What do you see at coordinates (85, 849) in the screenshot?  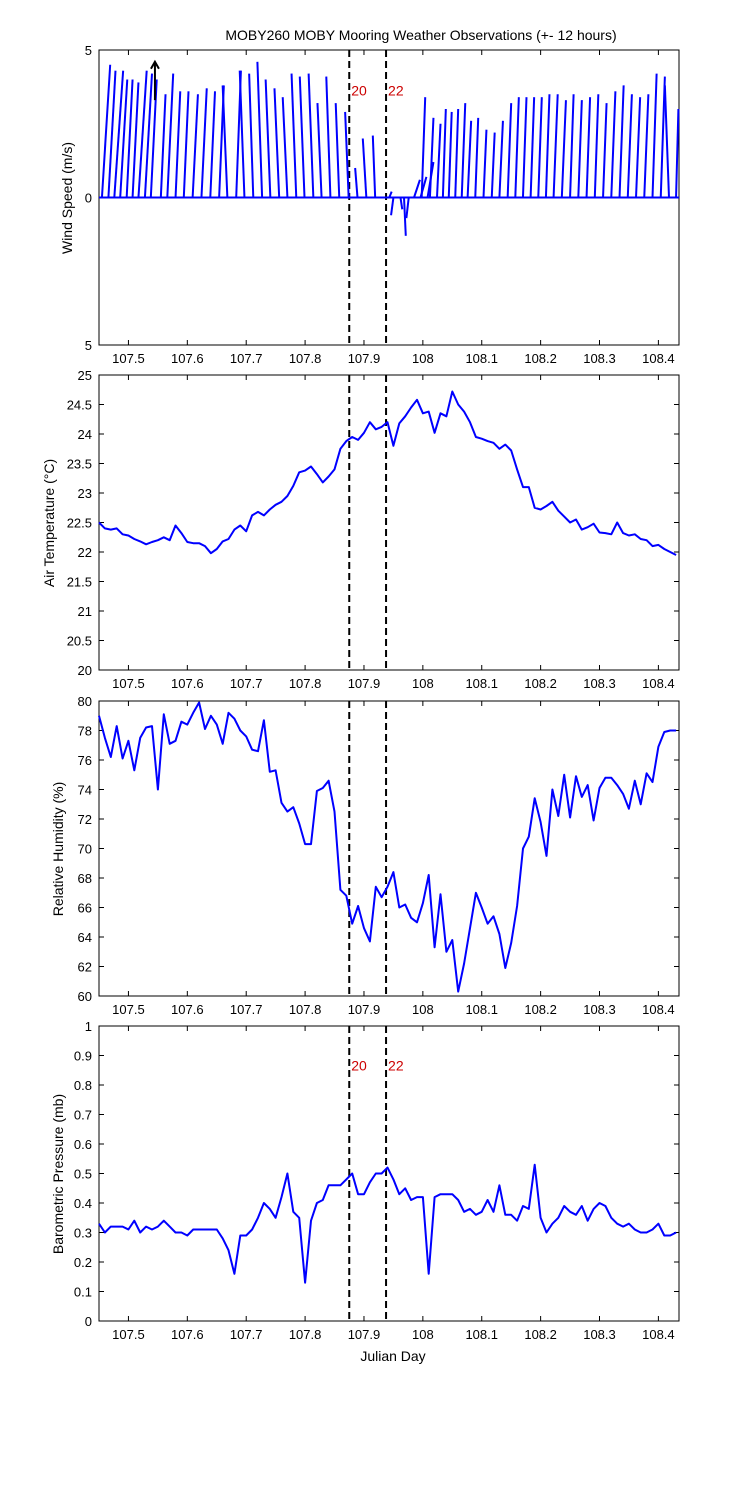 I see `y-tick-label: 70` at bounding box center [85, 849].